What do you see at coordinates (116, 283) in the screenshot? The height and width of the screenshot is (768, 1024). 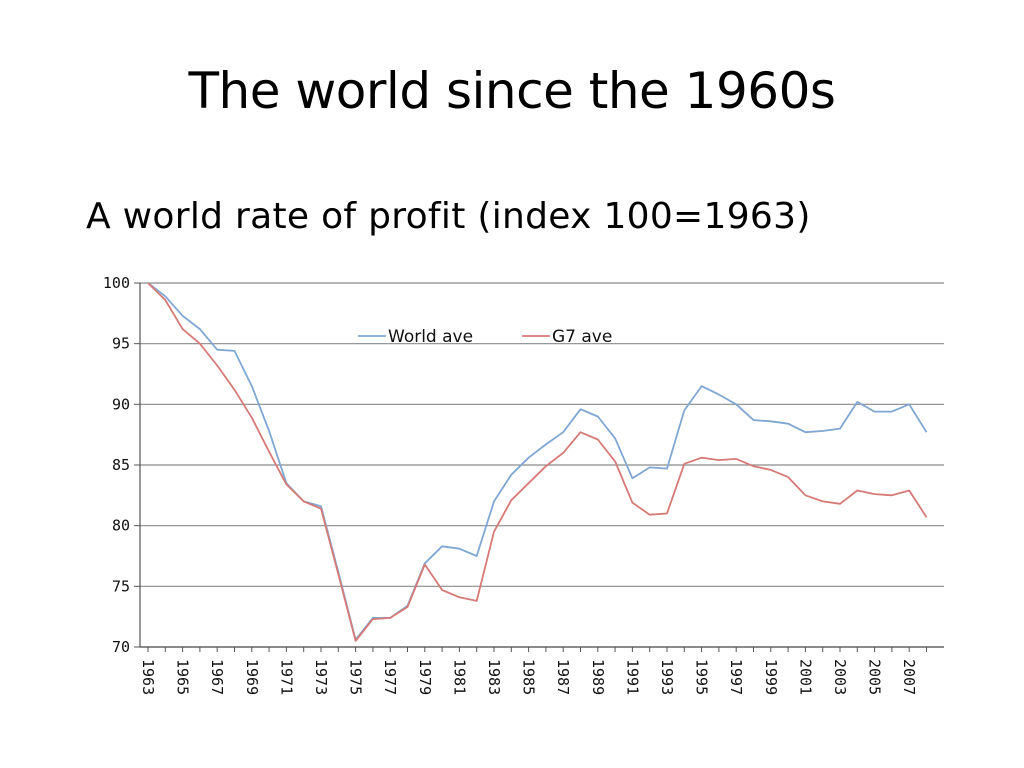 I see `y-tick-label: 100` at bounding box center [116, 283].